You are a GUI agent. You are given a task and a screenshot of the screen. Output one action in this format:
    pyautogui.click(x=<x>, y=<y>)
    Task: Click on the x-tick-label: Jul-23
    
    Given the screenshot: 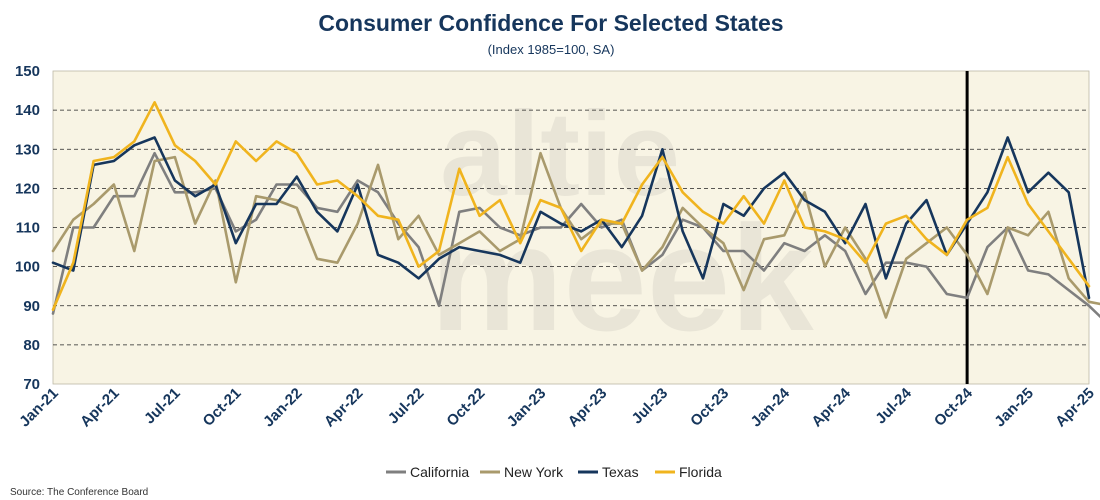 What is the action you would take?
    pyautogui.click(x=650, y=406)
    